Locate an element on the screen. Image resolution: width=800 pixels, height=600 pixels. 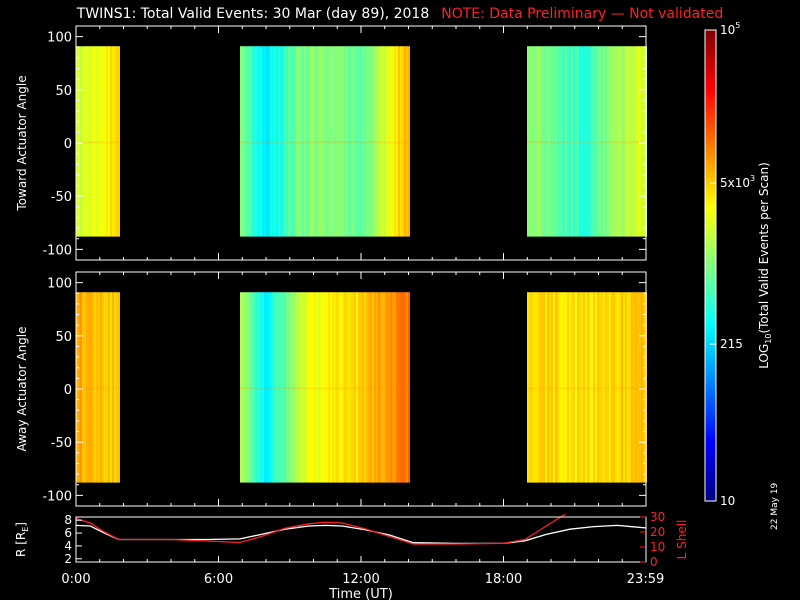
colorbar-tick-label: 215 is located at coordinates (731, 344).